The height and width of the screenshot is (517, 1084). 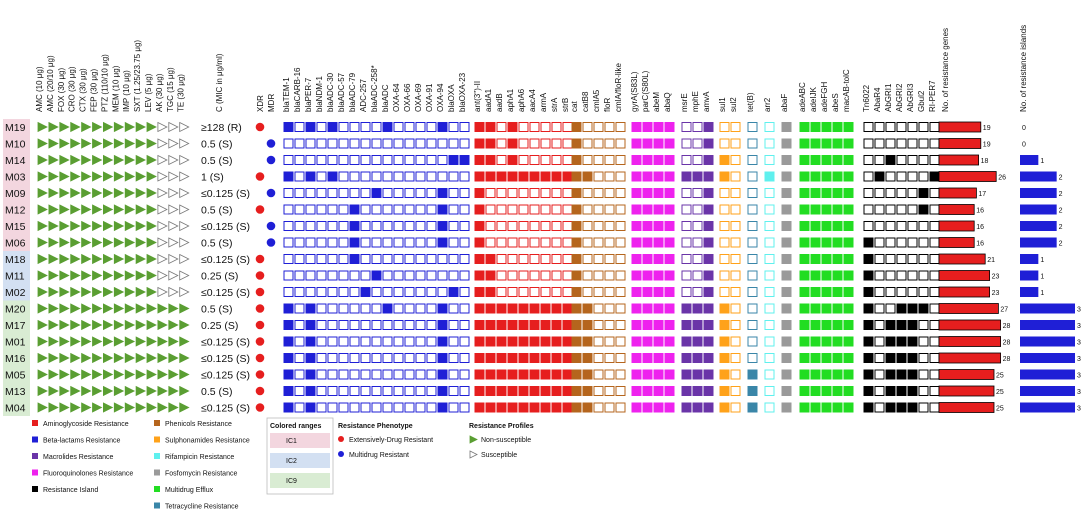 I want to click on gene-header: abeM, so click(x=656, y=102).